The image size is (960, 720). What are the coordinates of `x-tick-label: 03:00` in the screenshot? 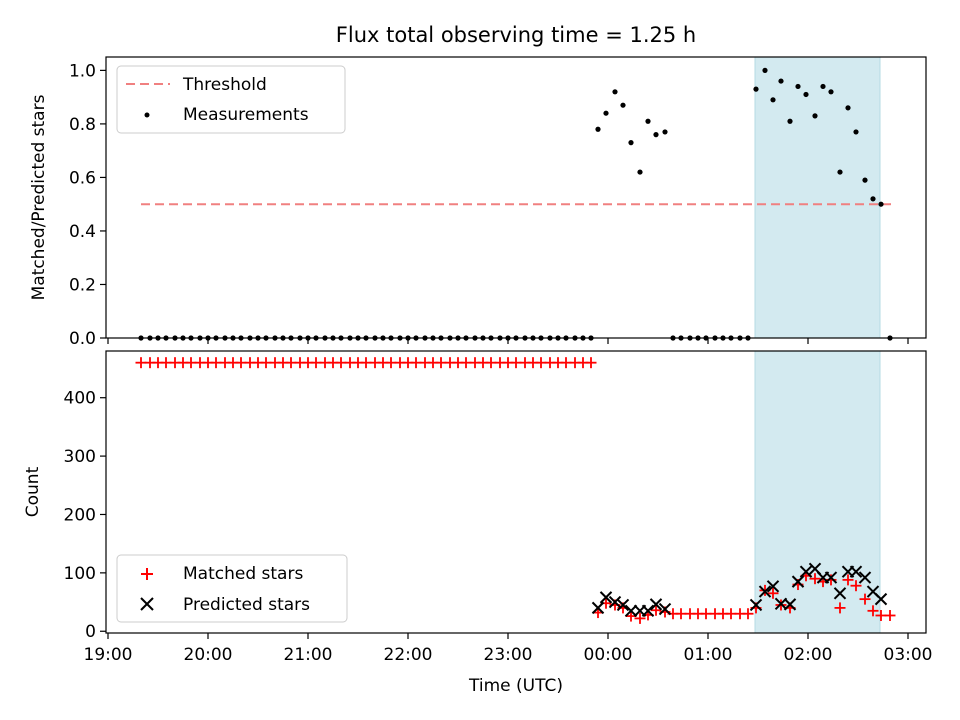 It's located at (908, 655).